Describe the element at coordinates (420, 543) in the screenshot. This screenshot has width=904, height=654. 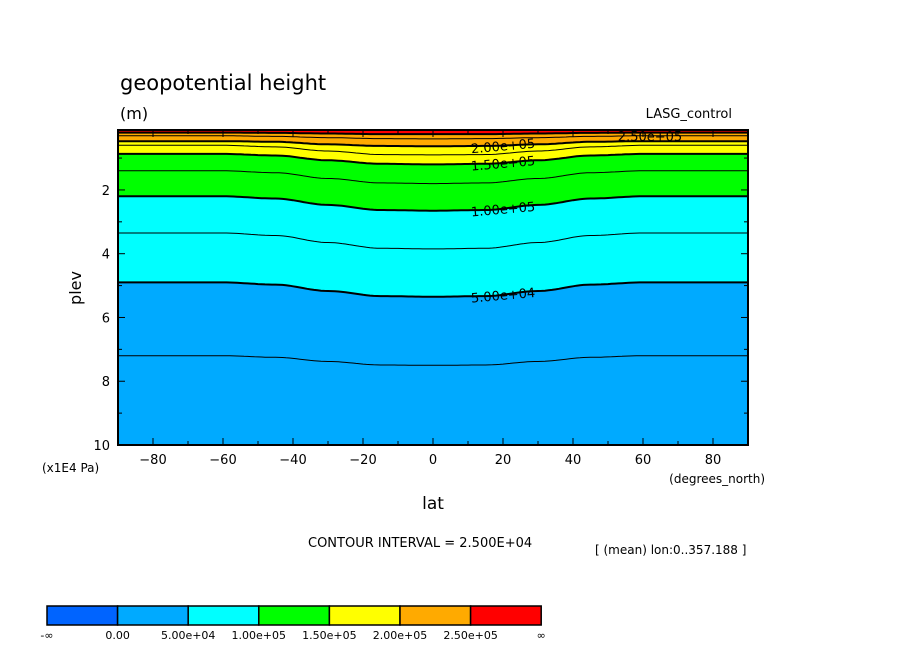
I see `contour-interval-label: CONTOUR INTERVAL = 2.500E+04` at that location.